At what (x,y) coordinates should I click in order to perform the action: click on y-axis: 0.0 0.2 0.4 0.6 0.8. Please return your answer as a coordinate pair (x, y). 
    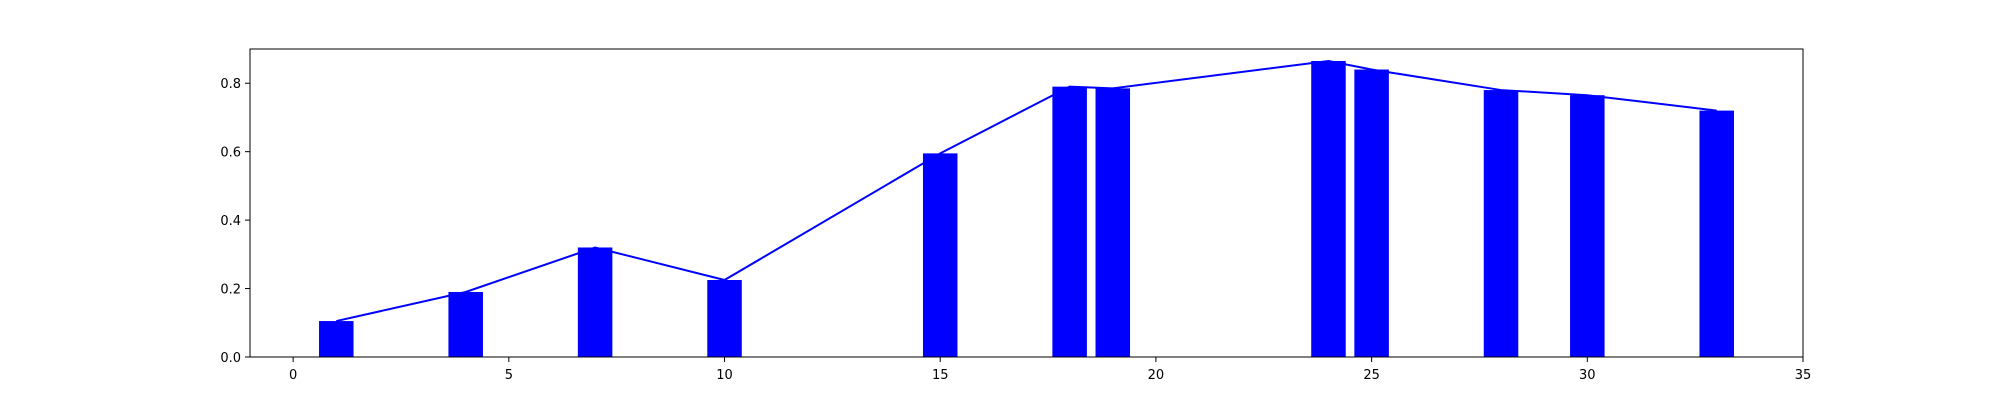
    Looking at the image, I should click on (235, 221).